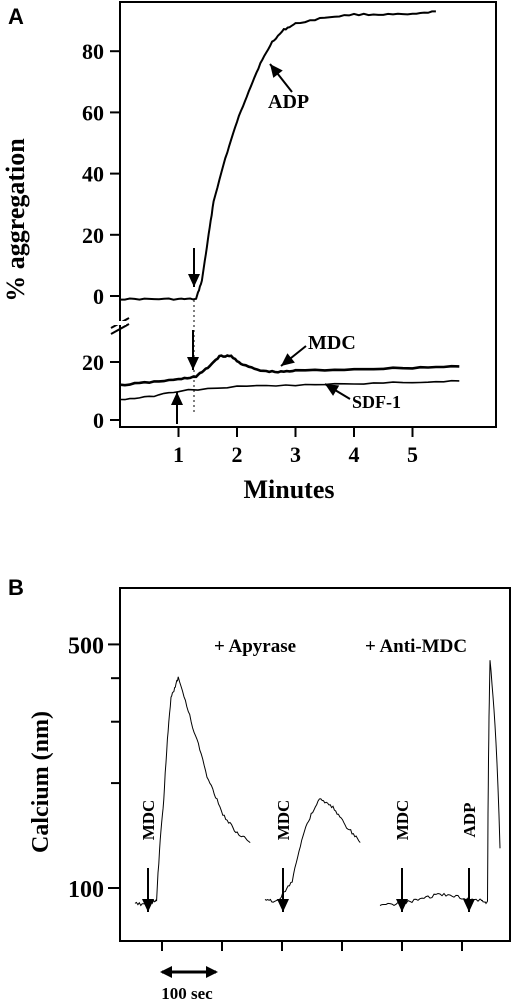  I want to click on y-axis-title-a: % aggregation, so click(15, 220).